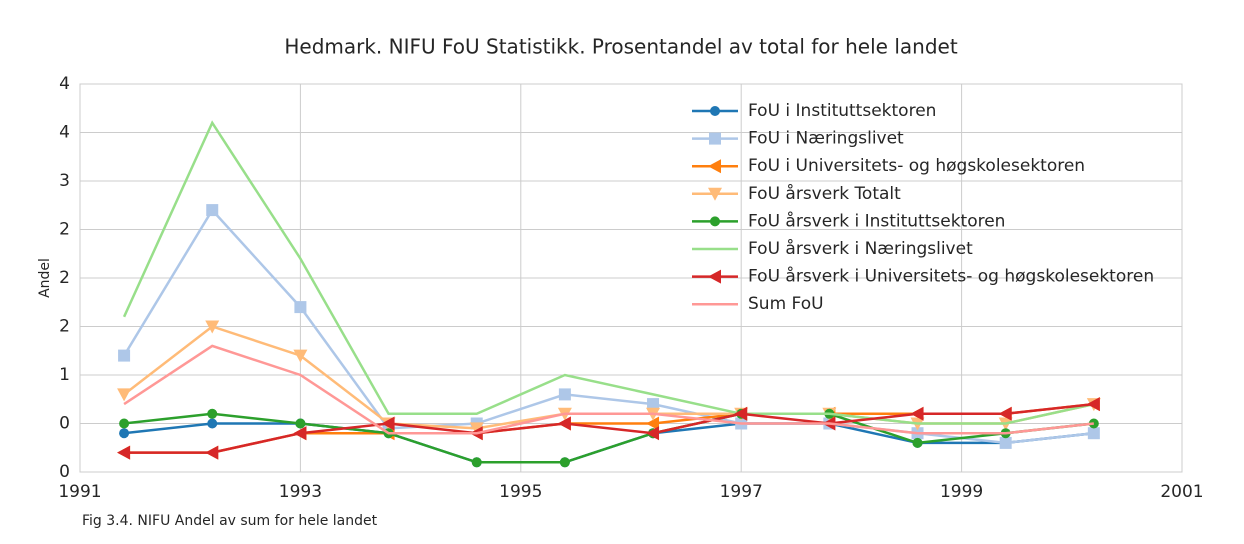 Image resolution: width=1244 pixels, height=544 pixels. I want to click on legend-text: FoU årsverk Totalt, so click(824, 193).